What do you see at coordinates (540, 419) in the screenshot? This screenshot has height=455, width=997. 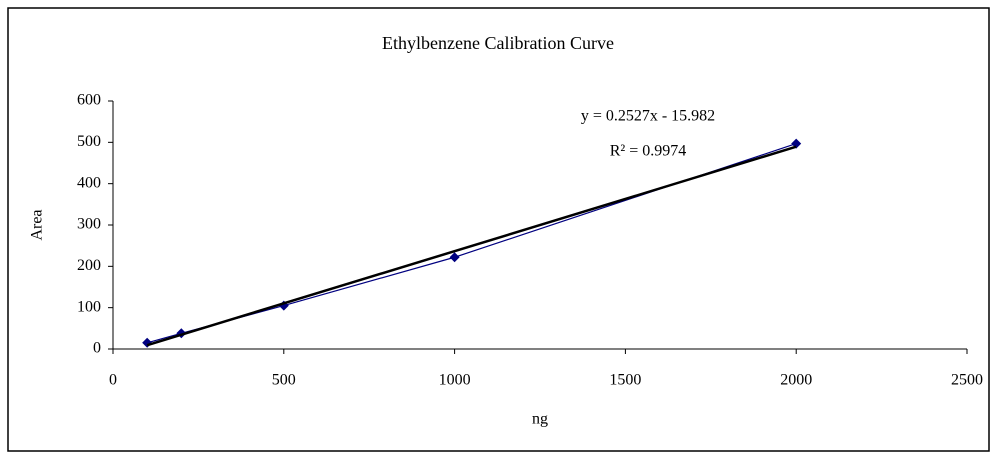 I see `x-axis-label: ng` at bounding box center [540, 419].